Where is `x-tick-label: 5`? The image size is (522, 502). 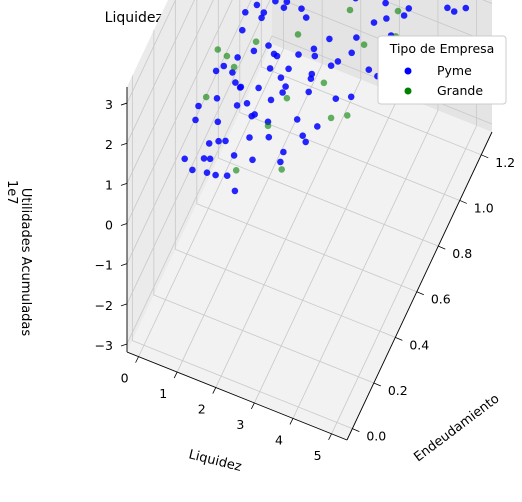 x-tick-label: 5 is located at coordinates (318, 455).